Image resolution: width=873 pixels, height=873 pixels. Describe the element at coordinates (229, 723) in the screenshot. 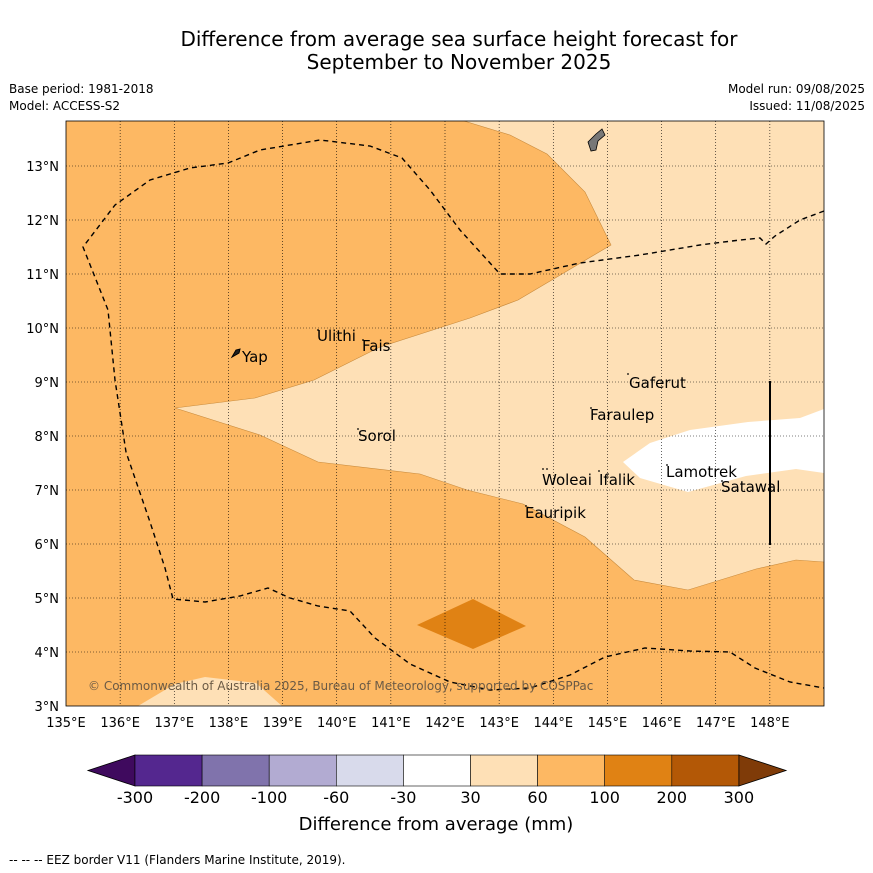

I see `lon-tick-label: 138°E` at that location.